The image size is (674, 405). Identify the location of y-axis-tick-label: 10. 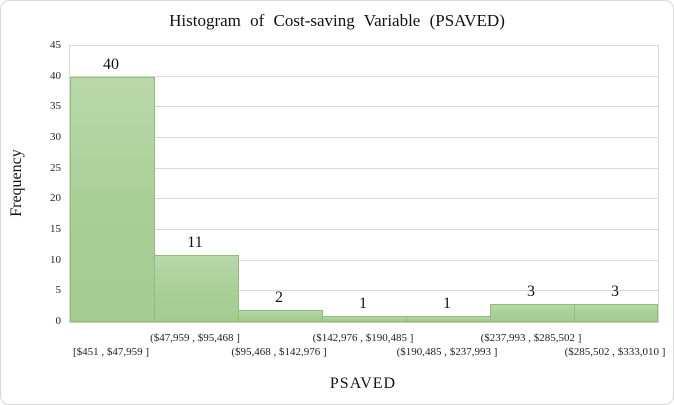
(55, 259).